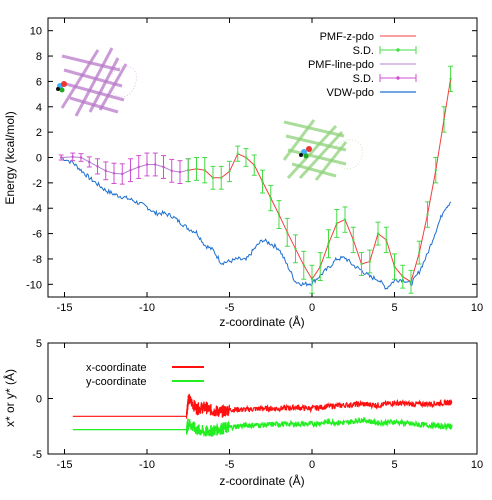  I want to click on top-legend: PMF-z-pdo S.D. PMF-line-pdo S.D., so click(362, 65).